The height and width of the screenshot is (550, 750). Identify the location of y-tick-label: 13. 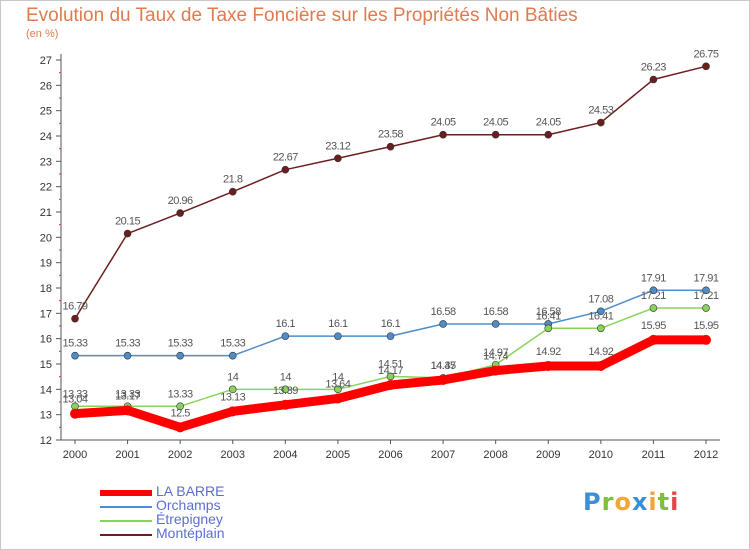
(46, 416).